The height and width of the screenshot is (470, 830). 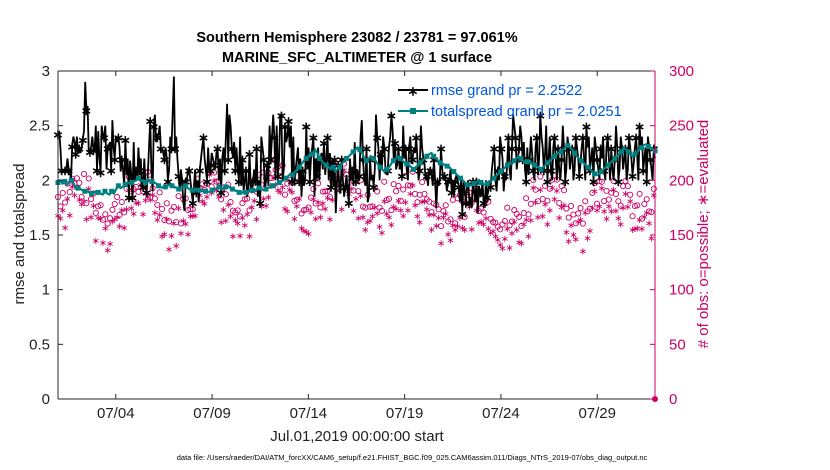 I want to click on legend-label: rmse grand pr = 2.2522, so click(x=506, y=91).